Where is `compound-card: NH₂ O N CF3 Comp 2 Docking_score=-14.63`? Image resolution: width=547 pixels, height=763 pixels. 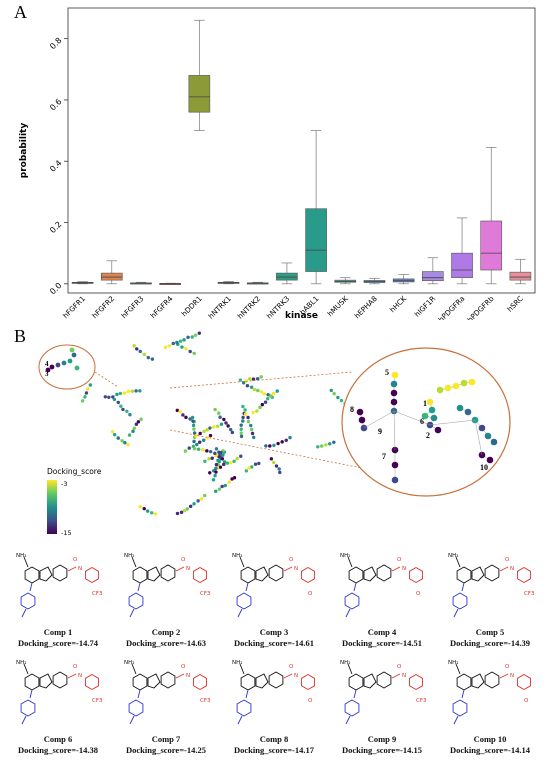
compound-card: NH₂ O N CF3 Comp 2 Docking_score=-14.63 is located at coordinates (166, 597).